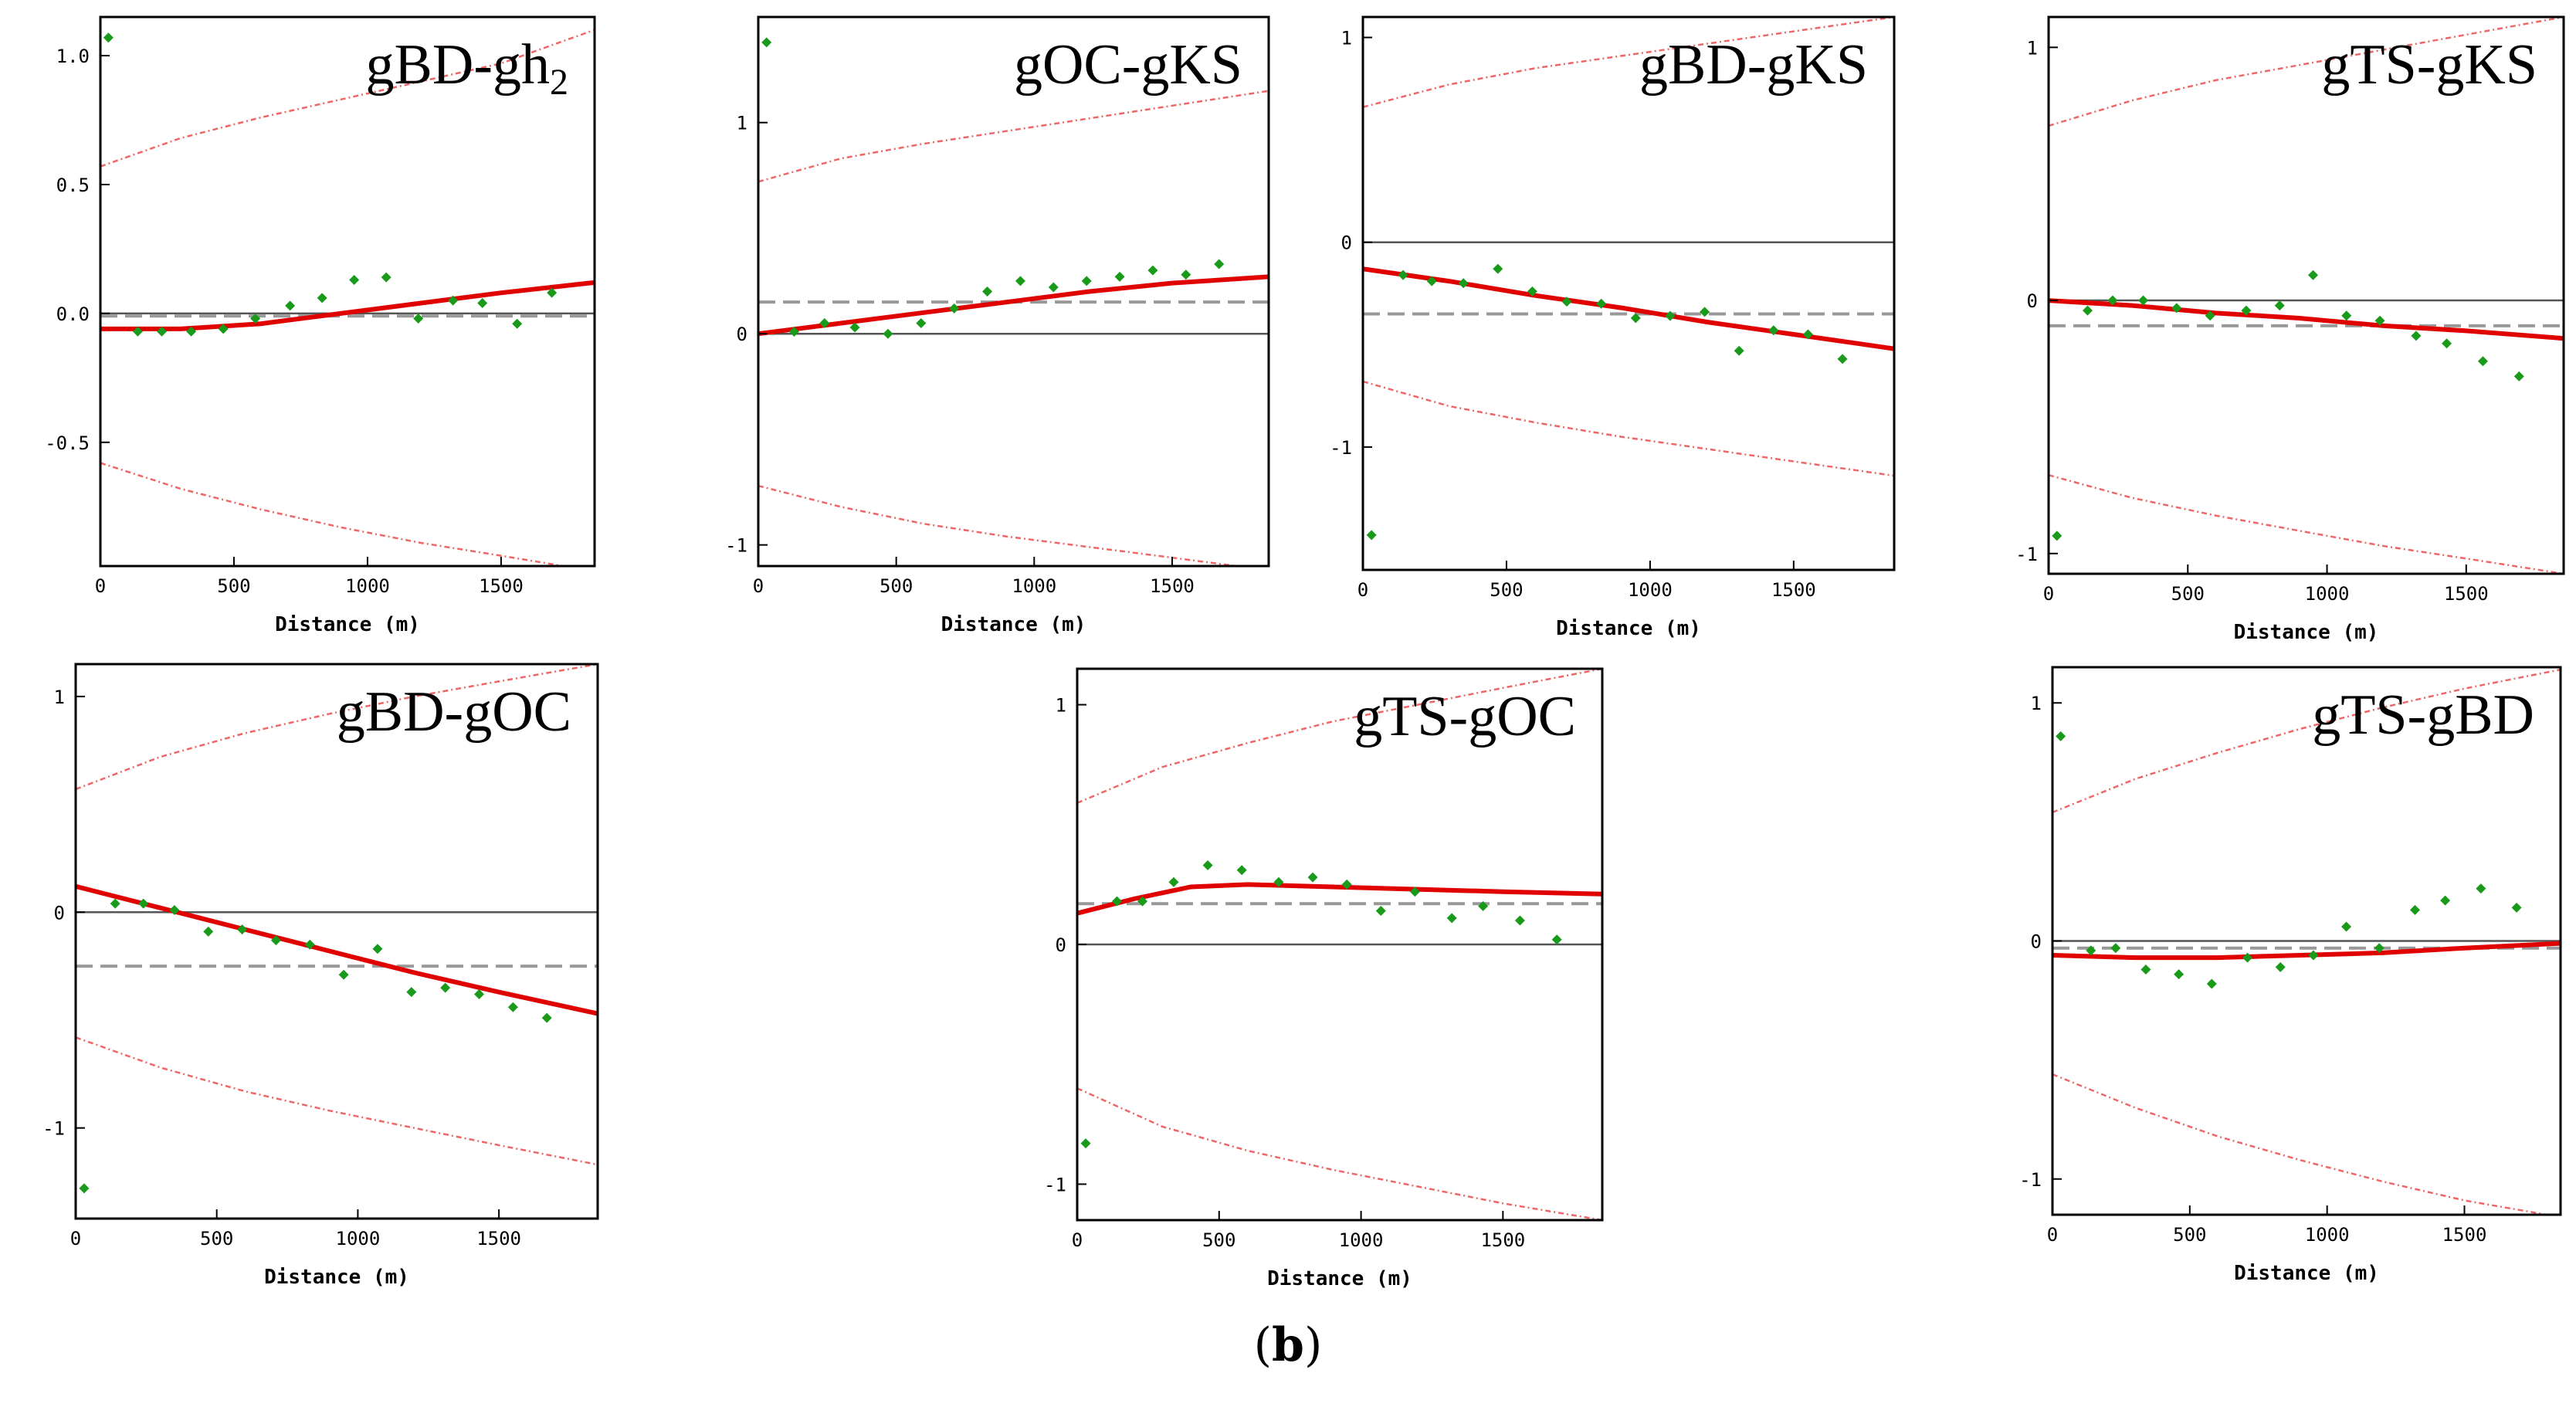 This screenshot has width=2576, height=1407. What do you see at coordinates (67, 443) in the screenshot?
I see `y-tick-label: -0.5` at bounding box center [67, 443].